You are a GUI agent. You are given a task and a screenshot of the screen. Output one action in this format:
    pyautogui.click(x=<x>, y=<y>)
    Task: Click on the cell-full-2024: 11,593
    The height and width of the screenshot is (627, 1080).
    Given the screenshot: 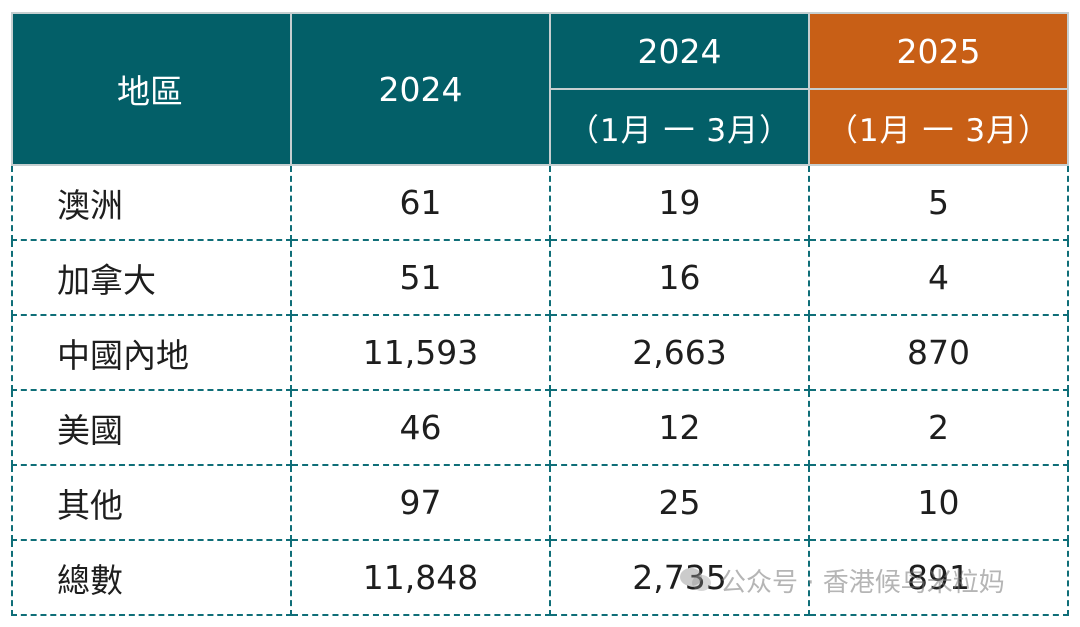 What is the action you would take?
    pyautogui.click(x=420, y=352)
    